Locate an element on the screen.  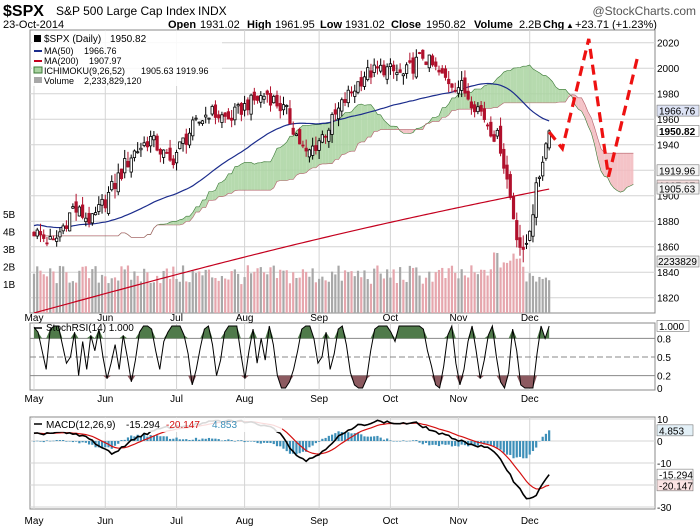
chg-arrow-icon: ▲ is located at coordinates (570, 25).